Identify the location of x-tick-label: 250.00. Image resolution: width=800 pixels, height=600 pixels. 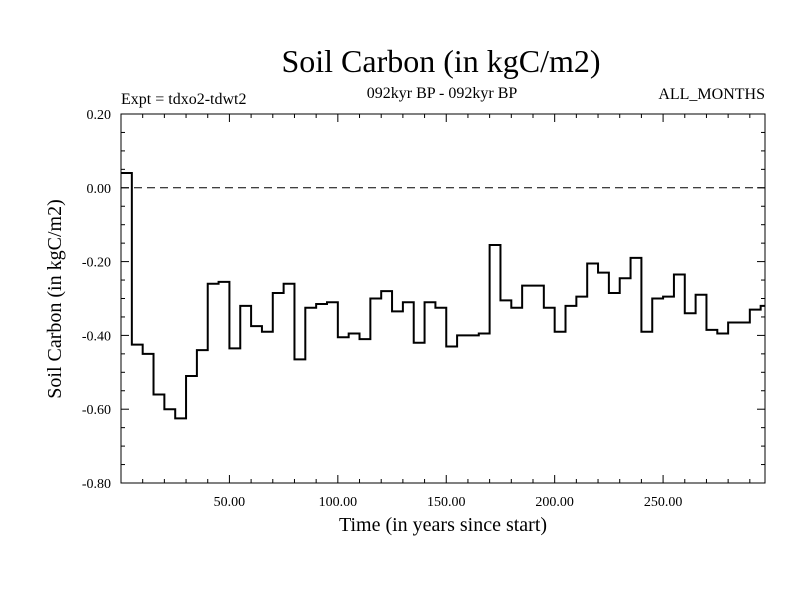
(663, 502).